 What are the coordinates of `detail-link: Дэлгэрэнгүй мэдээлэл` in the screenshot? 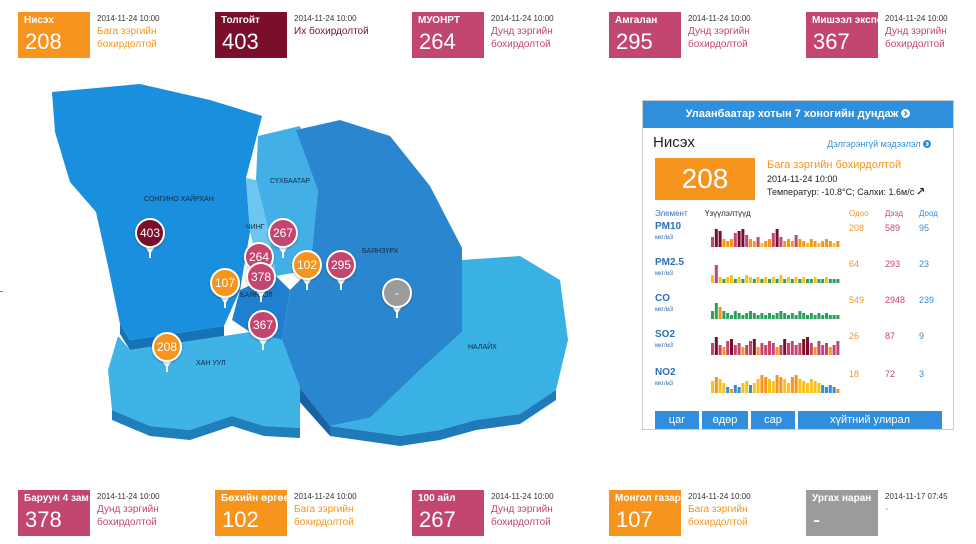 It's located at (879, 144).